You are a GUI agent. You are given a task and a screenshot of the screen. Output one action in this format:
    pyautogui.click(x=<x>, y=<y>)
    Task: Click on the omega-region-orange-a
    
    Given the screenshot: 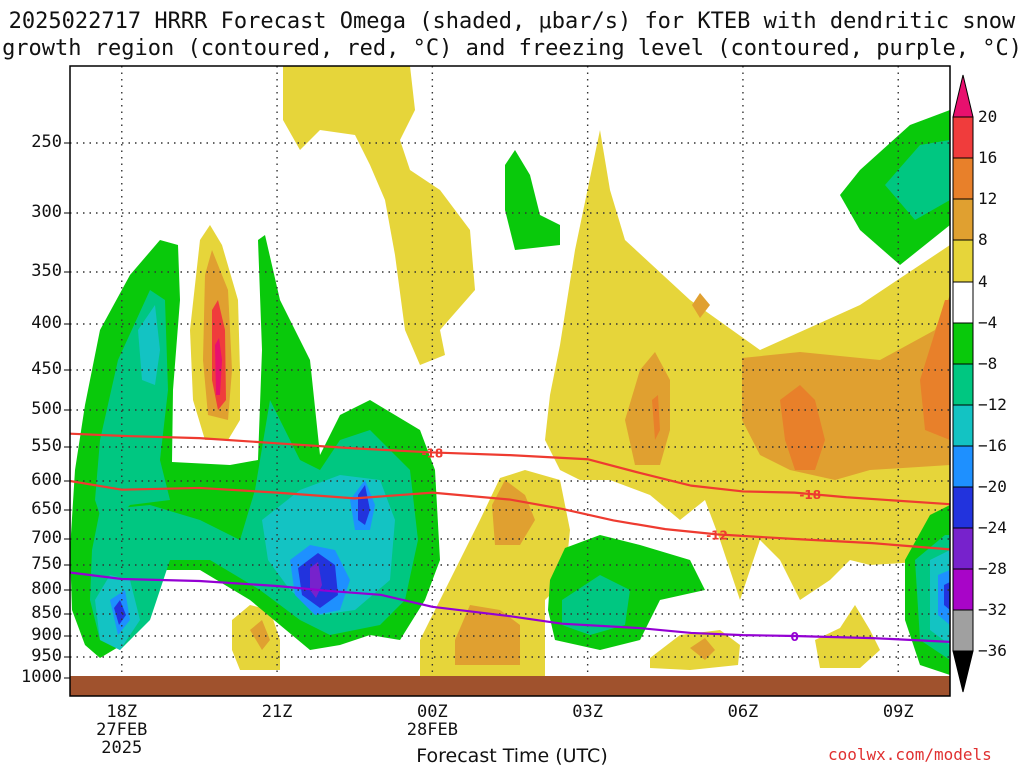 What is the action you would take?
    pyautogui.click(x=647, y=408)
    